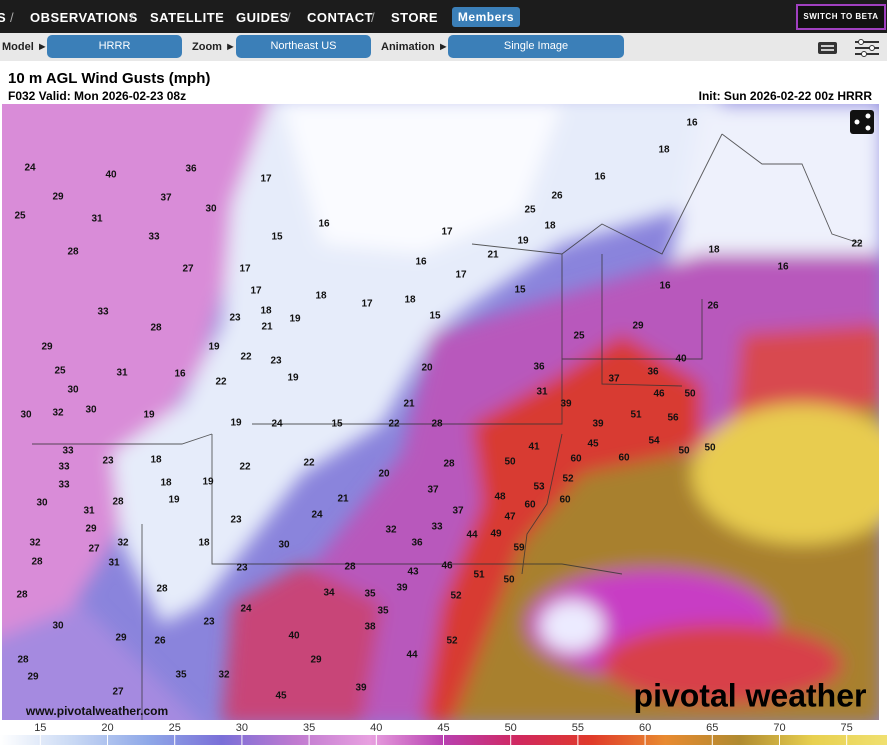  I want to click on control-icons, so click(850, 48).